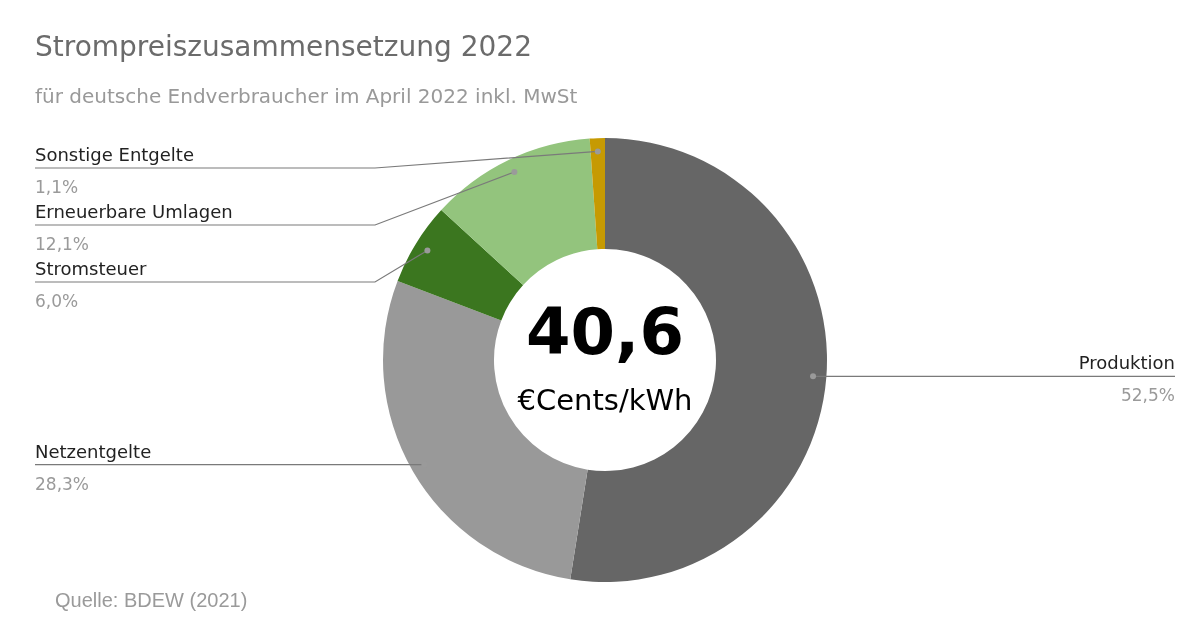  I want to click on data-label: 12,1%, so click(62, 244).